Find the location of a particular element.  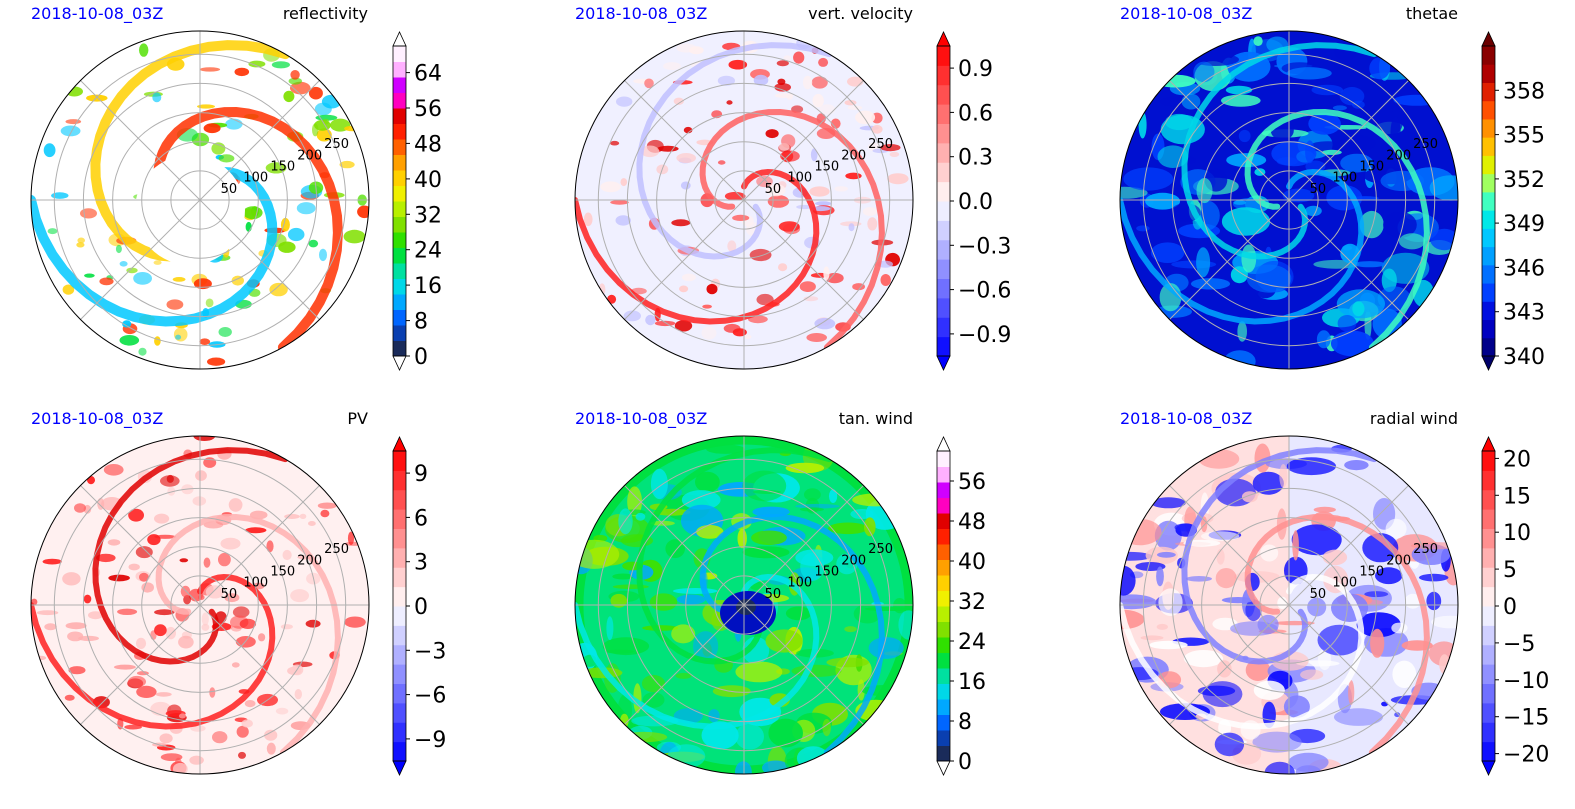

colorbar-tick-label: 9 is located at coordinates (421, 474).